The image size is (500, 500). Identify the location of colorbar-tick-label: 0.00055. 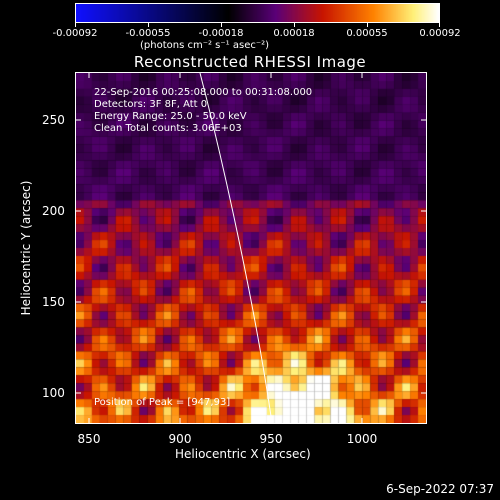
(367, 33).